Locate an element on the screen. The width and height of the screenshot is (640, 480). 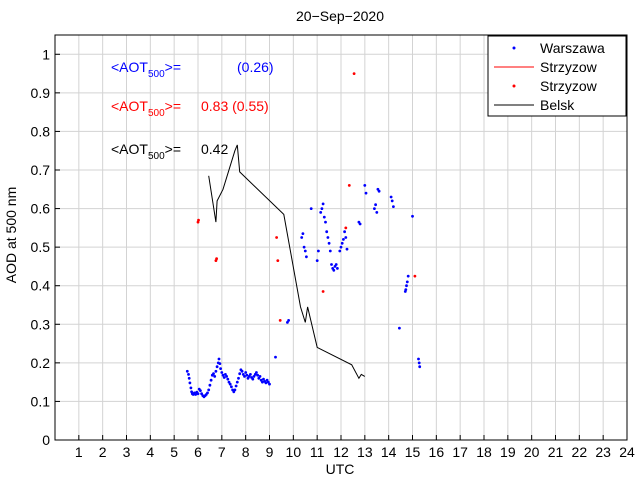
x-tick-label: 16 is located at coordinates (437, 452).